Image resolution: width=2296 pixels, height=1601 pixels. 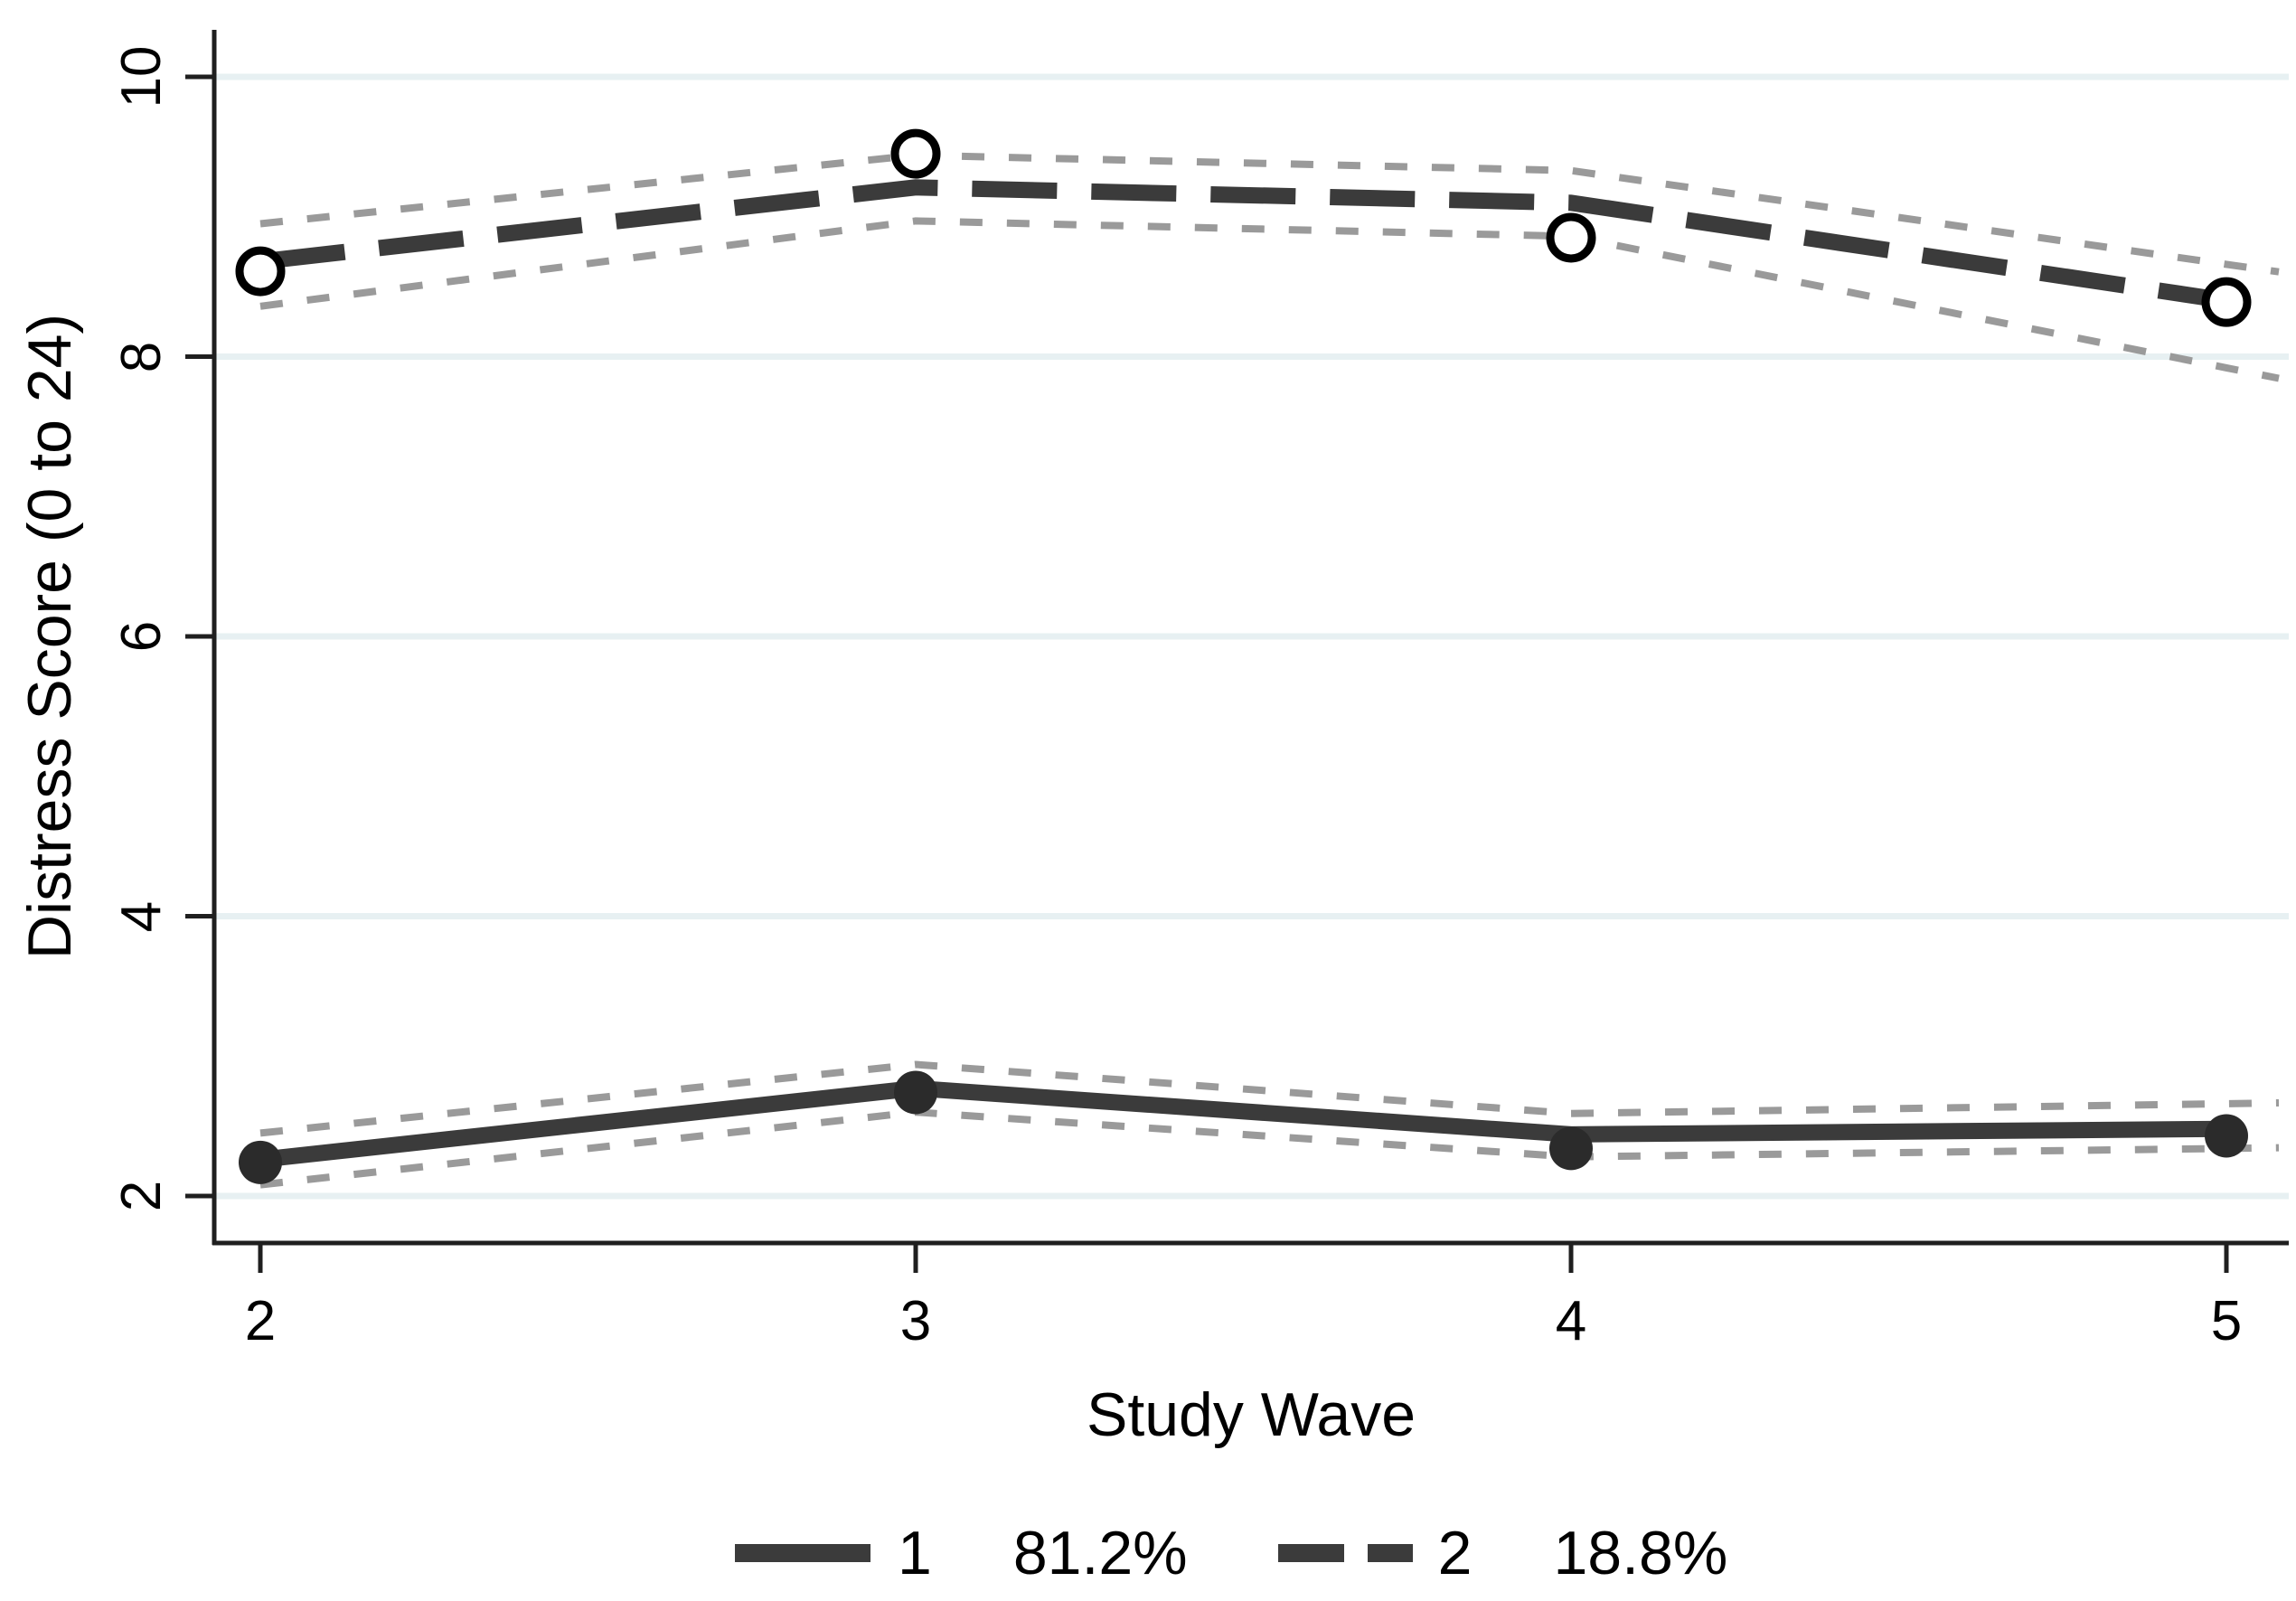 I want to click on y-tick-label: 10, so click(x=141, y=77).